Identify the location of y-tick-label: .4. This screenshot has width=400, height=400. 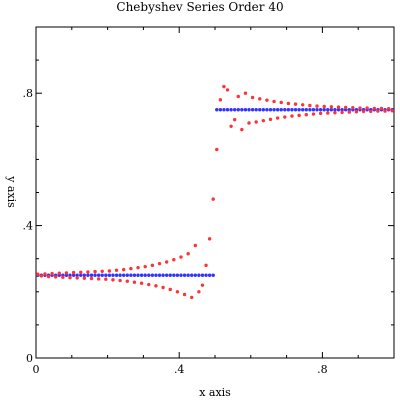
(28, 226).